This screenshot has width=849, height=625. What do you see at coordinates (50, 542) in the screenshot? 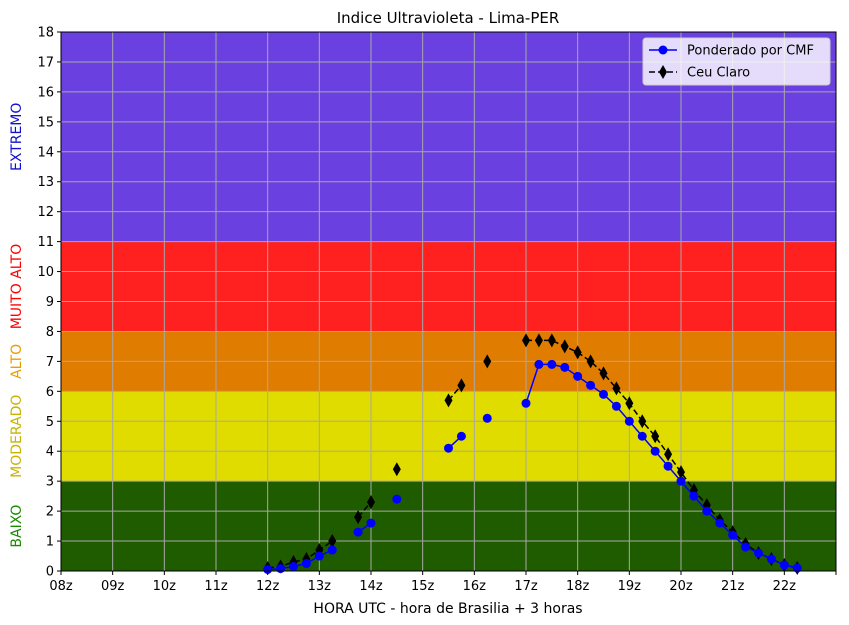
I see `y-tick-label-1: 1` at bounding box center [50, 542].